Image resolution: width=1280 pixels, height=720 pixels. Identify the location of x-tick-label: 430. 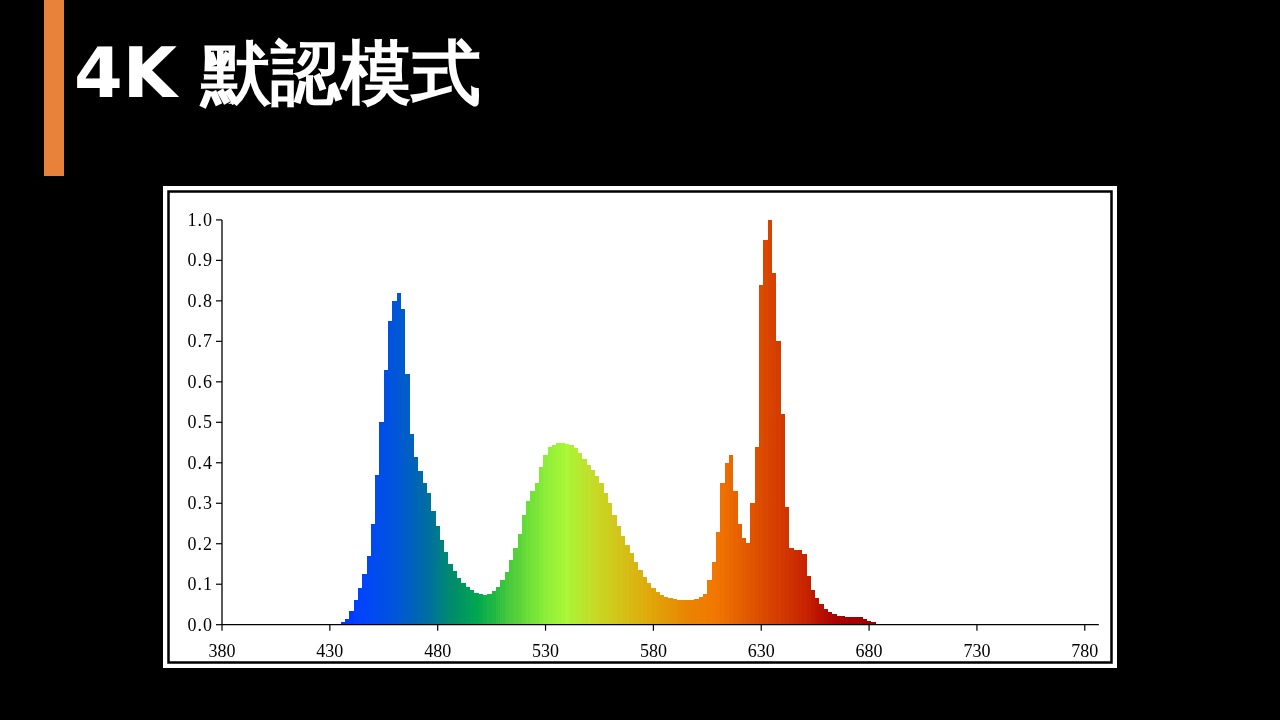
(330, 650).